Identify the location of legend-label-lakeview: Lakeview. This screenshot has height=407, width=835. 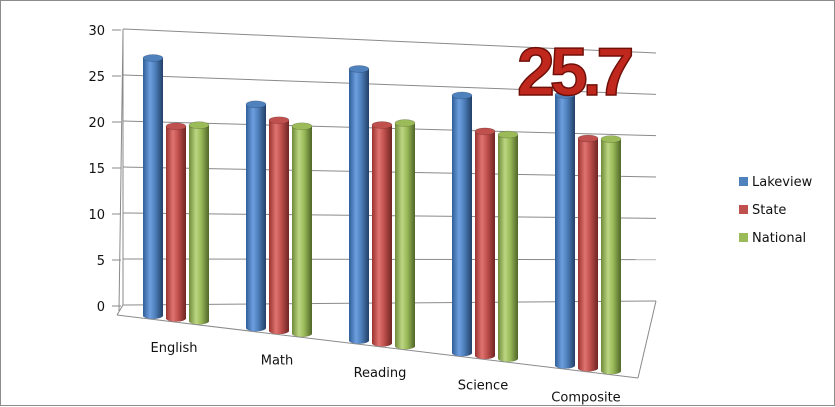
(782, 182).